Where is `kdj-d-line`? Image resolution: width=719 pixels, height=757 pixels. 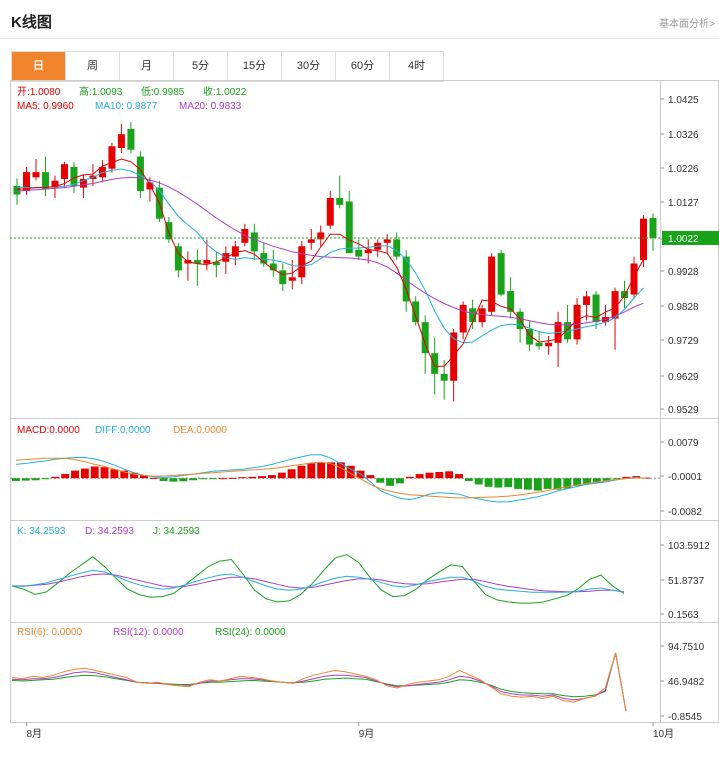
kdj-d-line is located at coordinates (318, 583).